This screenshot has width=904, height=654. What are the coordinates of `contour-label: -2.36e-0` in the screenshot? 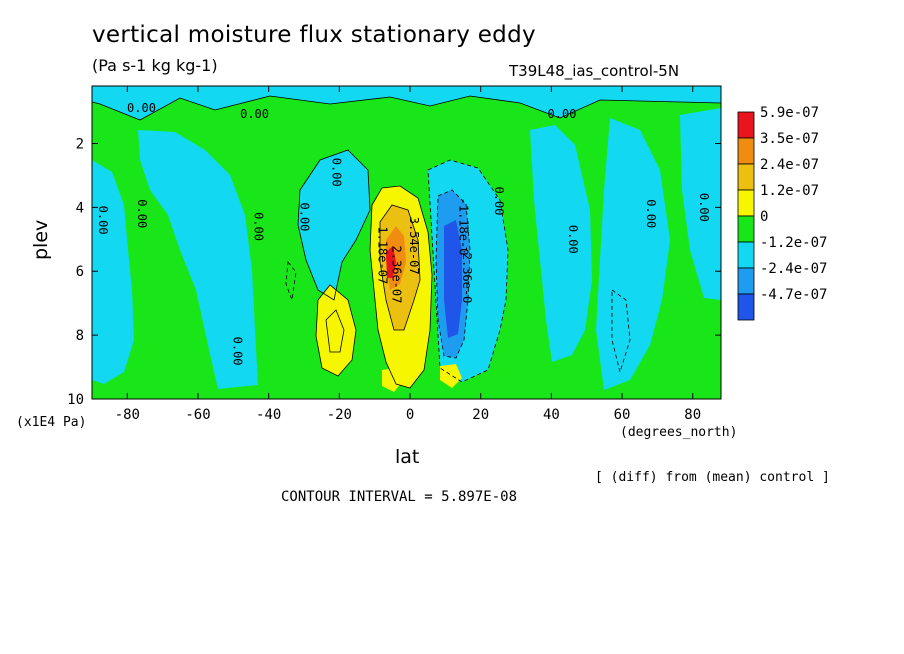 It's located at (467, 275).